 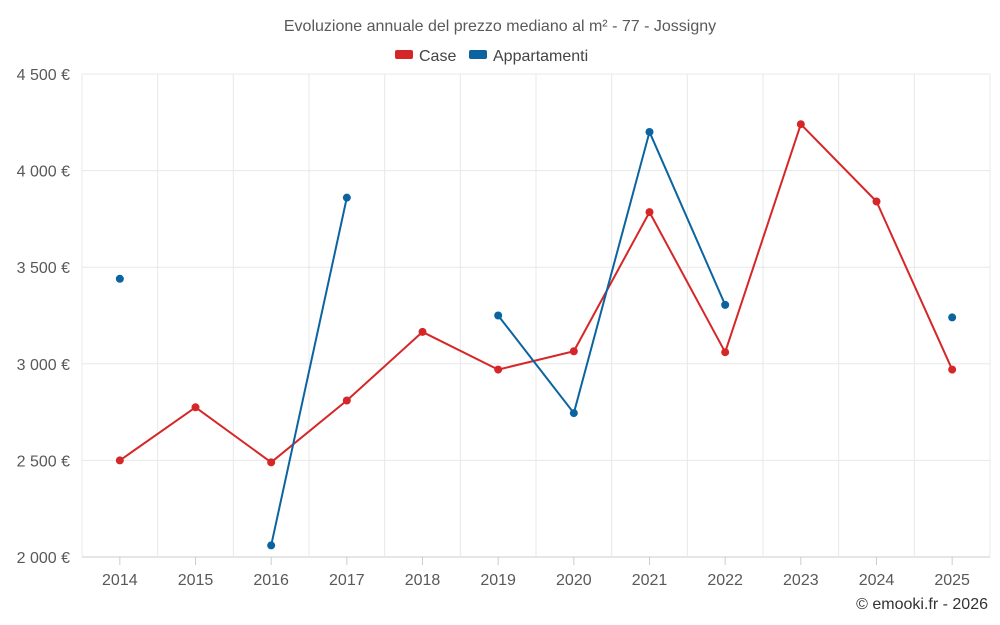 What do you see at coordinates (43, 558) in the screenshot?
I see `y-tick-label: 2 000 €` at bounding box center [43, 558].